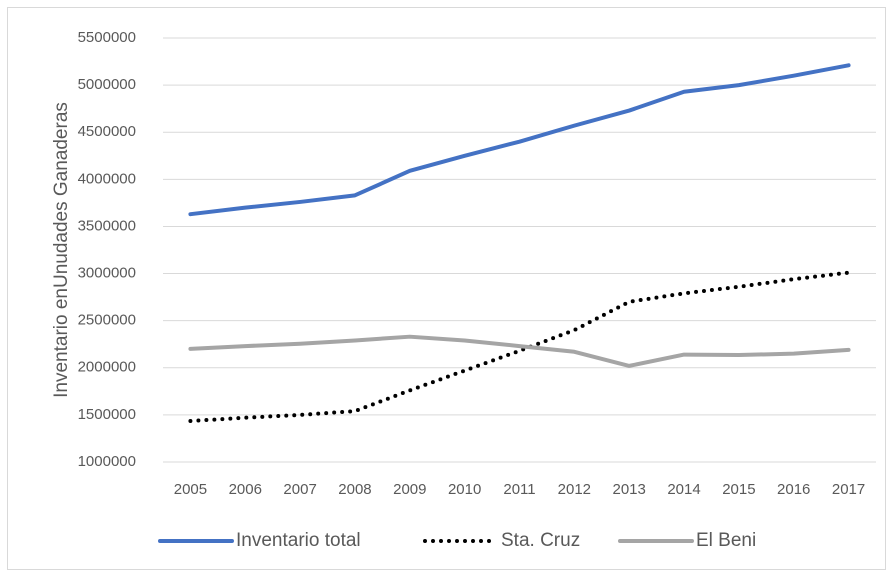 The image size is (893, 582). What do you see at coordinates (738, 489) in the screenshot?
I see `x-tick-label: 2015` at bounding box center [738, 489].